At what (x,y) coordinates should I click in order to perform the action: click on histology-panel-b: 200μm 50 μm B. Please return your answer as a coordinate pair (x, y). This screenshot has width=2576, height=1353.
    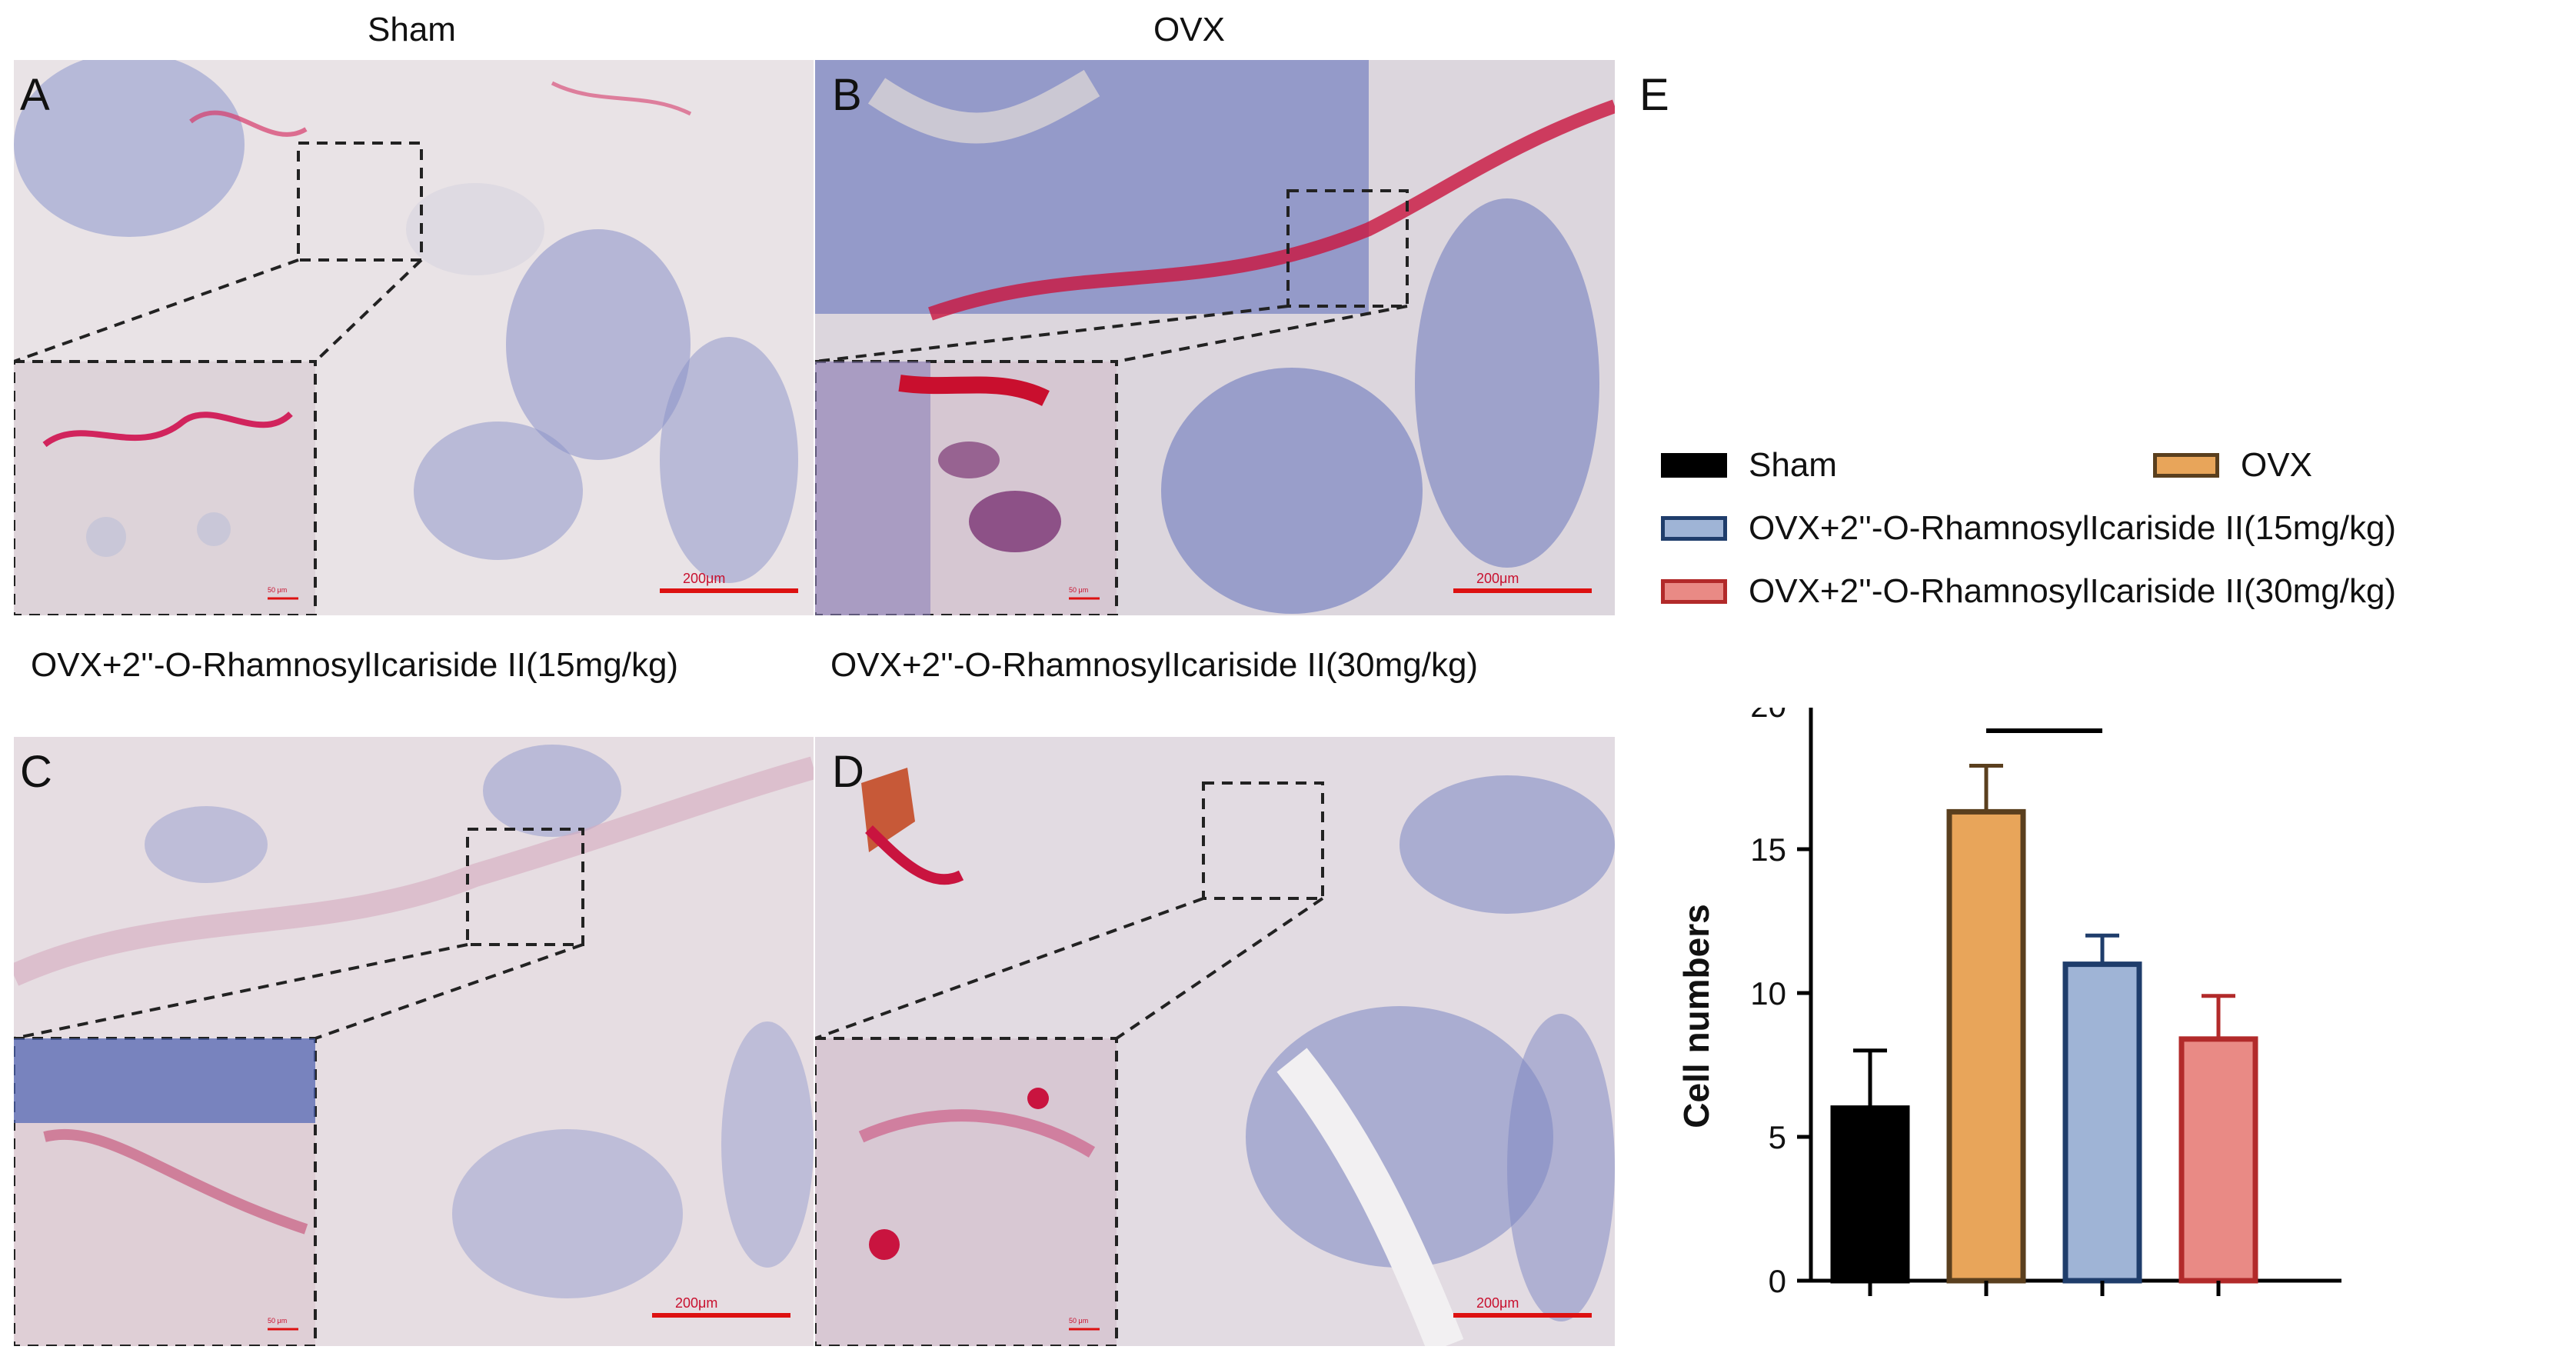
    Looking at the image, I should click on (1215, 337).